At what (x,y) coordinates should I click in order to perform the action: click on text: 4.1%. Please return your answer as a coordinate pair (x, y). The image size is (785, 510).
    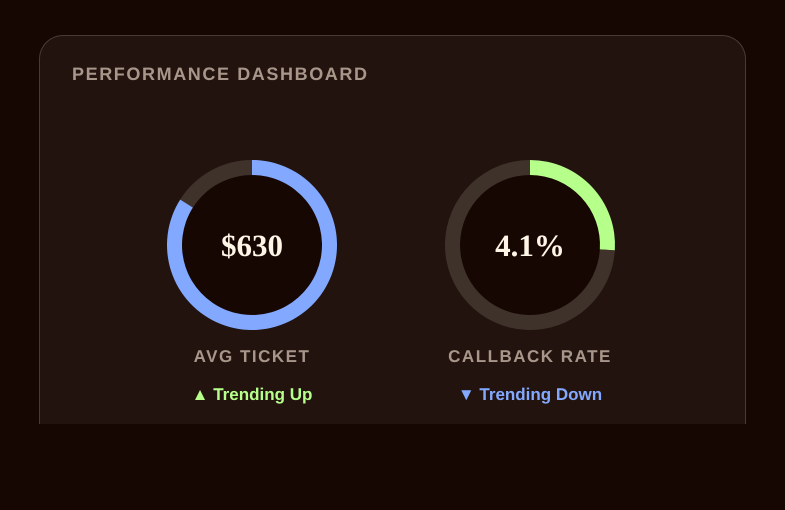
    Looking at the image, I should click on (530, 245).